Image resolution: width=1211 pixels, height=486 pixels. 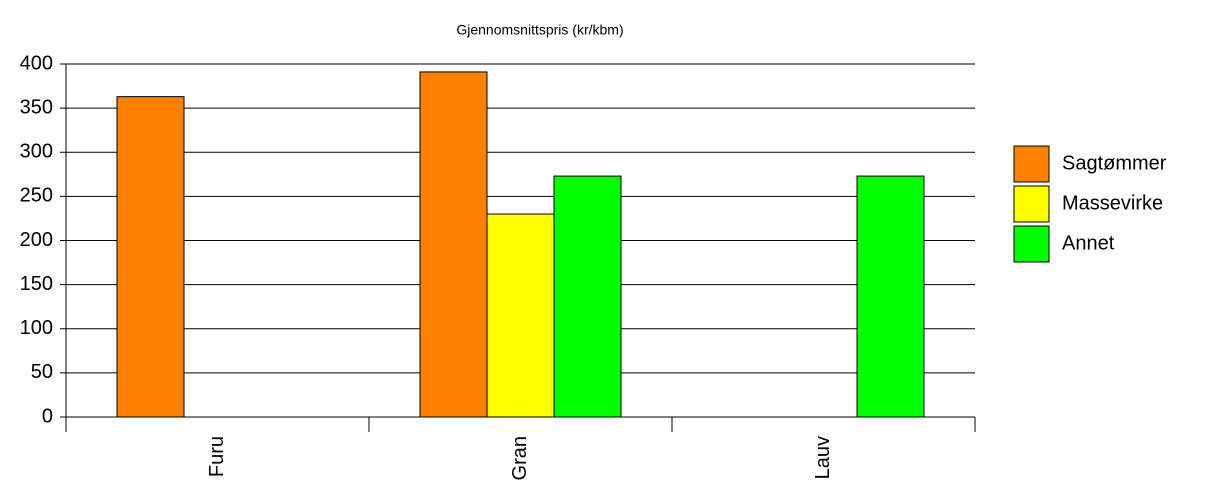 What do you see at coordinates (36, 284) in the screenshot?
I see `y-tick-label: 150` at bounding box center [36, 284].